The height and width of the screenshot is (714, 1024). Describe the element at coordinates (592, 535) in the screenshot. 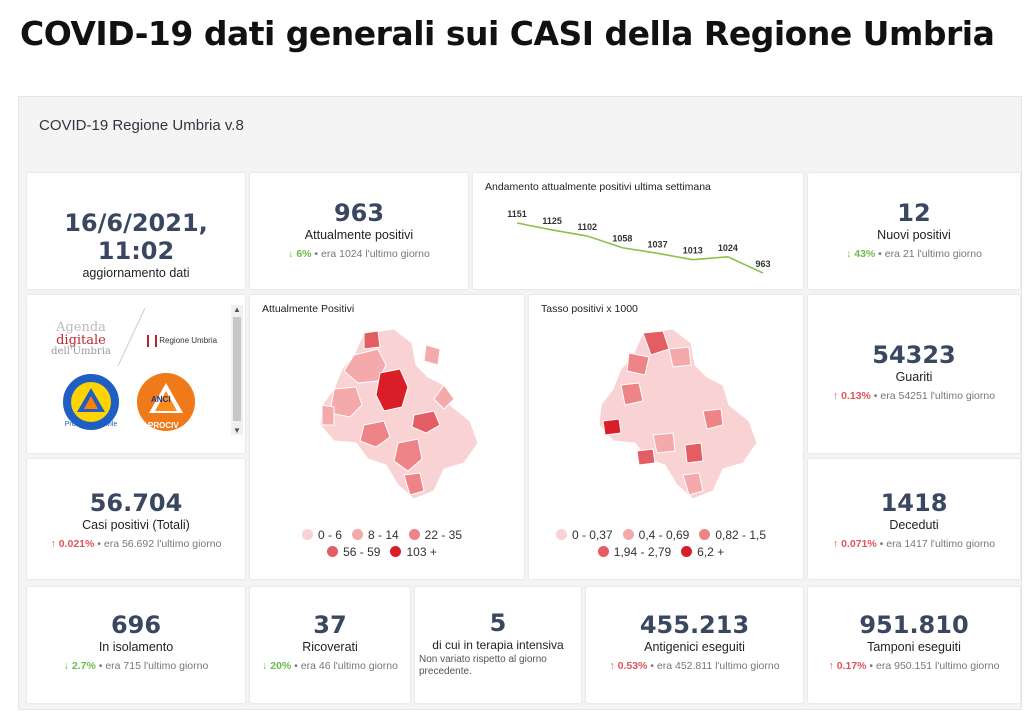

I see `legend-label: 0 - 0,37` at that location.